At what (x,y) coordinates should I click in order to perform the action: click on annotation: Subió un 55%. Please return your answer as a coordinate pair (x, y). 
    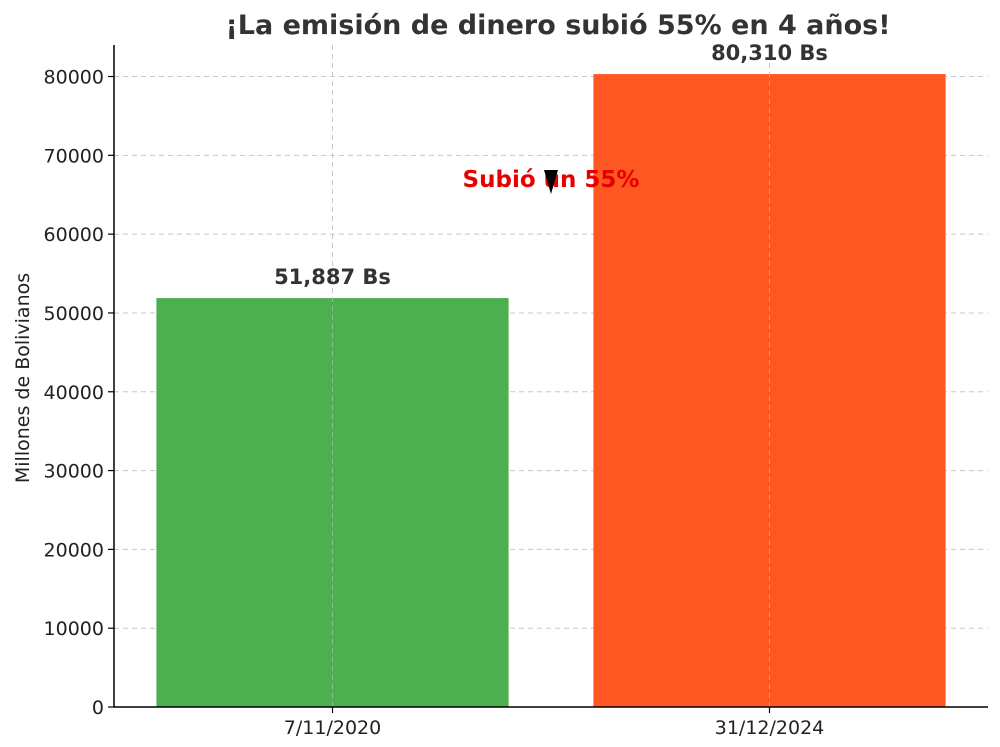
    Looking at the image, I should click on (551, 180).